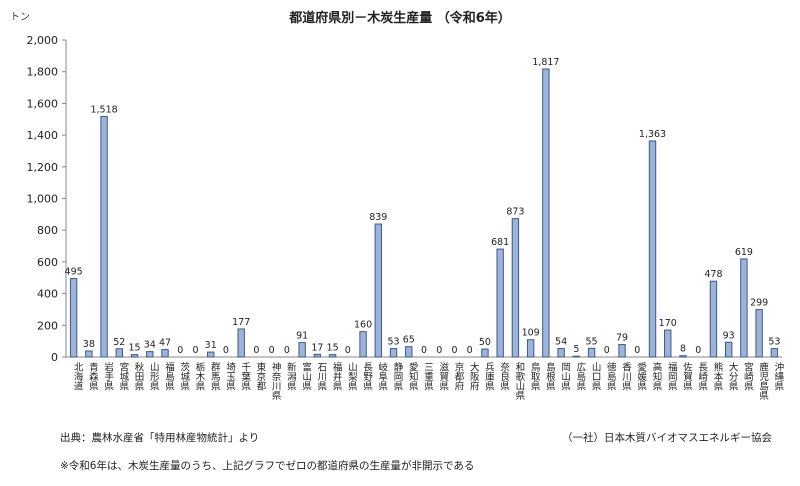 The image size is (800, 486). Describe the element at coordinates (519, 381) in the screenshot. I see `x-tick-label: 和歌山県` at that location.